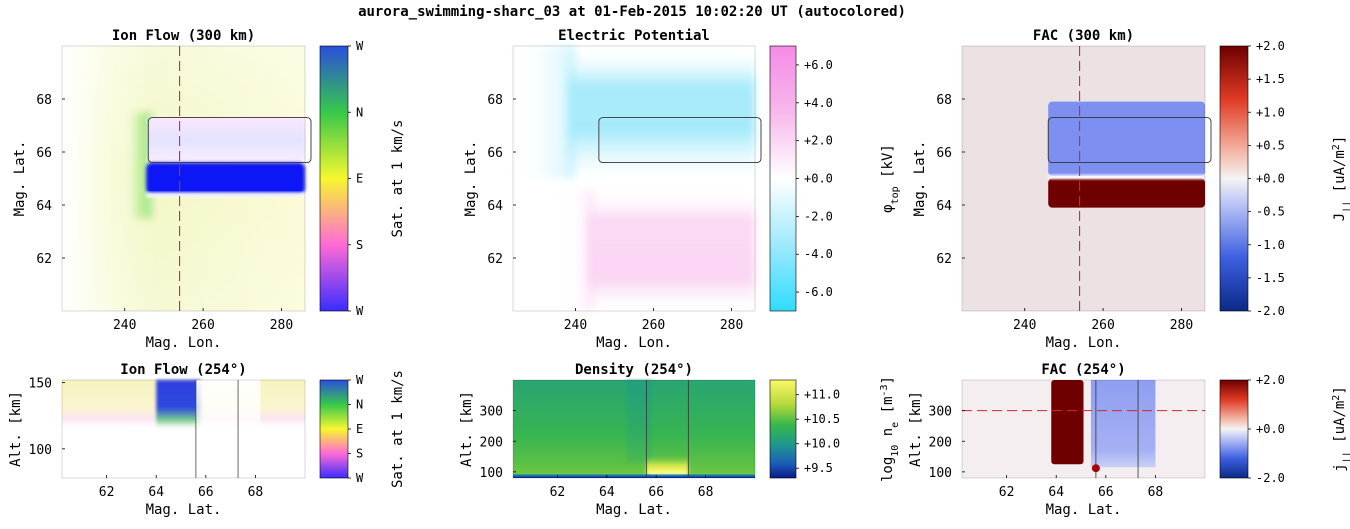 The image size is (1350, 529). Describe the element at coordinates (359, 454) in the screenshot. I see `colorbar-tick-label: S` at that location.